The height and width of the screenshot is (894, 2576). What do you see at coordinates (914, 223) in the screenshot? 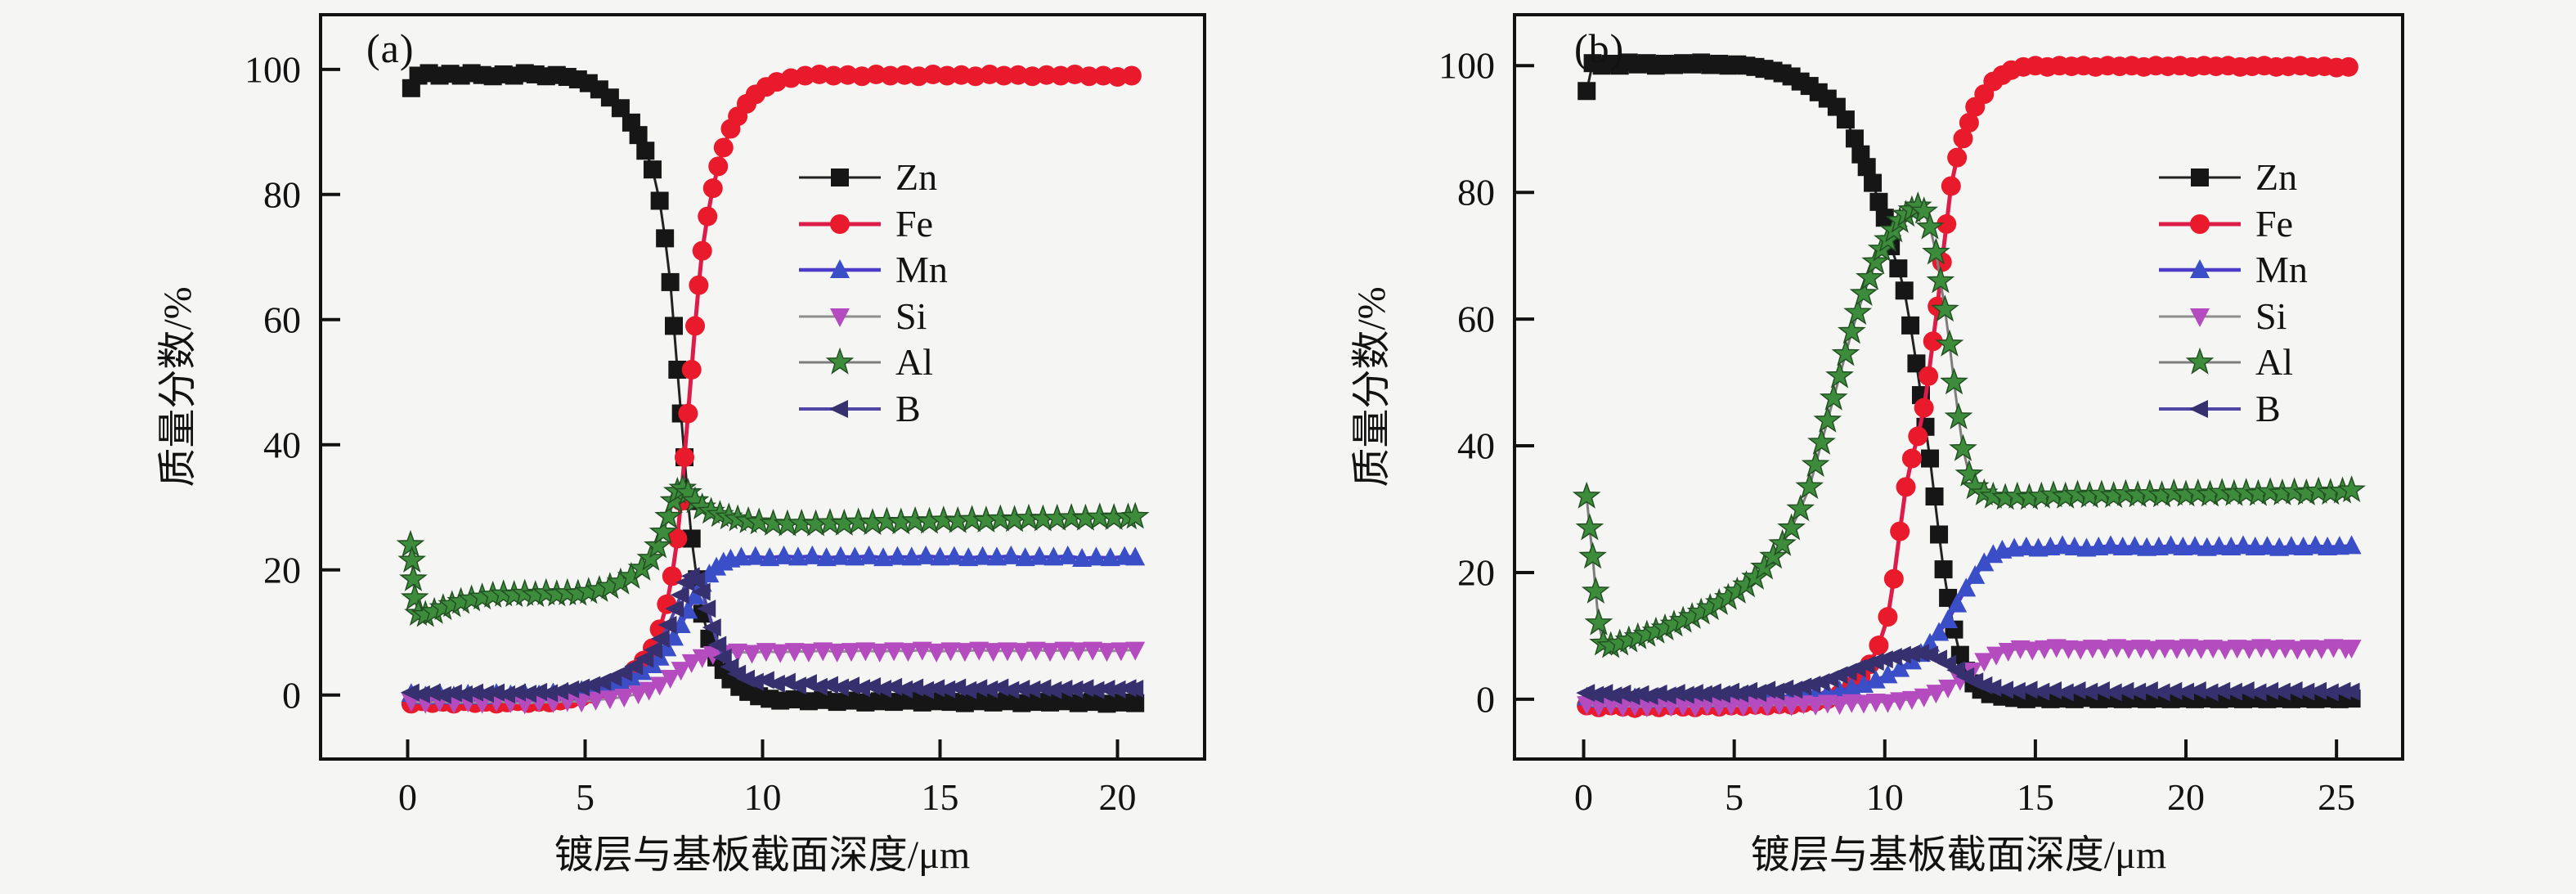
I see `legend-label: Fe` at bounding box center [914, 223].